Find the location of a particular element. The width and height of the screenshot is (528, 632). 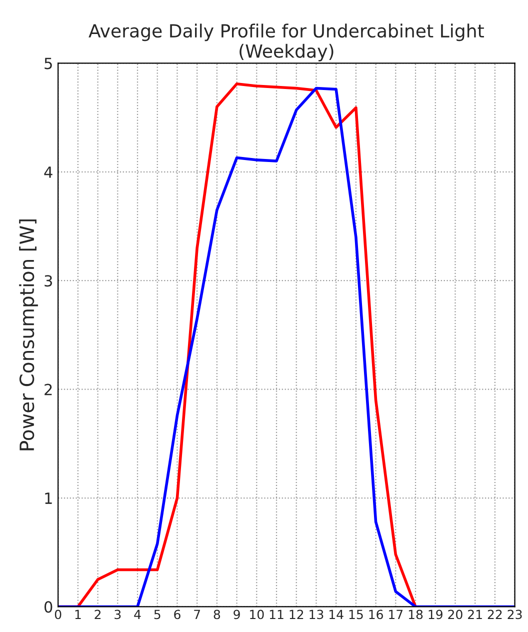

x-tick-label: 5 is located at coordinates (157, 615).